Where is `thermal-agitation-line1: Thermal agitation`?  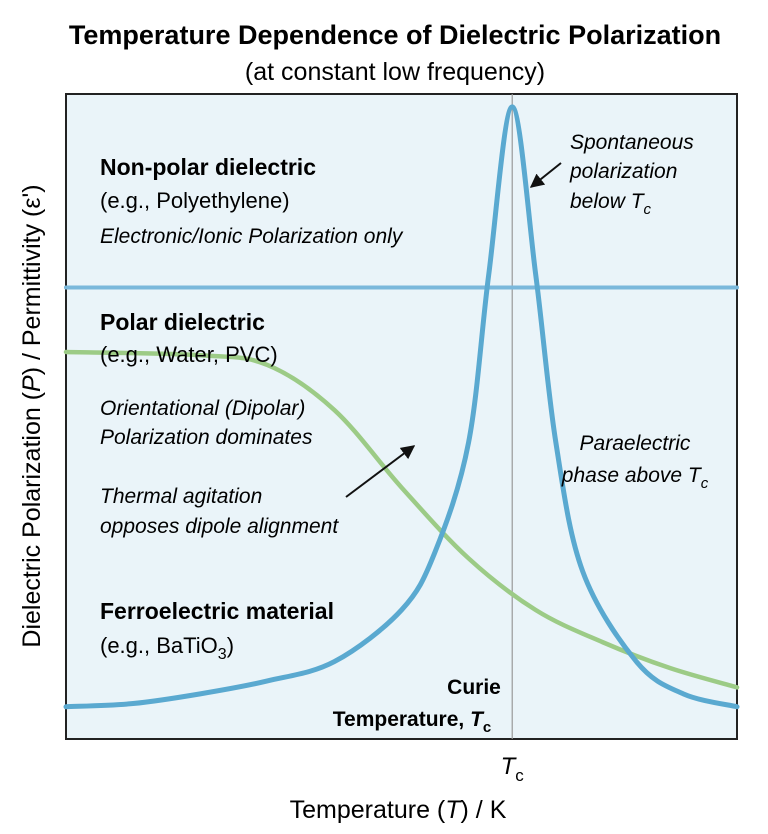 thermal-agitation-line1: Thermal agitation is located at coordinates (181, 496).